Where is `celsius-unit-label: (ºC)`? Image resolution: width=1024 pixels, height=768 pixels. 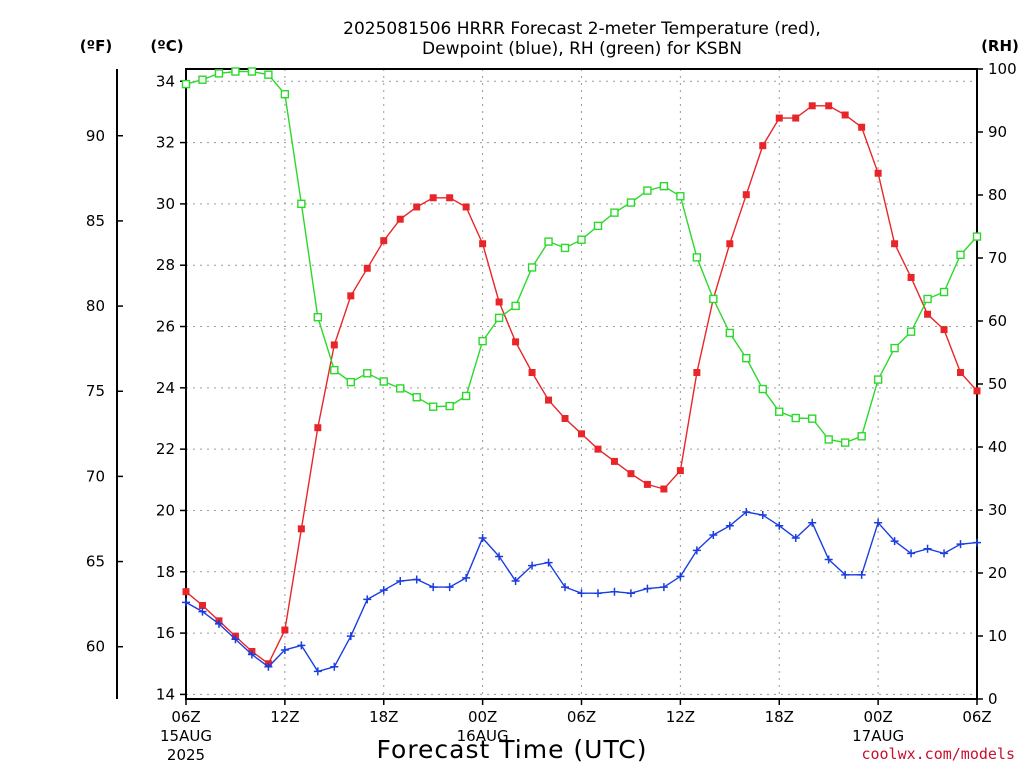
celsius-unit-label: (ºC) is located at coordinates (166, 46).